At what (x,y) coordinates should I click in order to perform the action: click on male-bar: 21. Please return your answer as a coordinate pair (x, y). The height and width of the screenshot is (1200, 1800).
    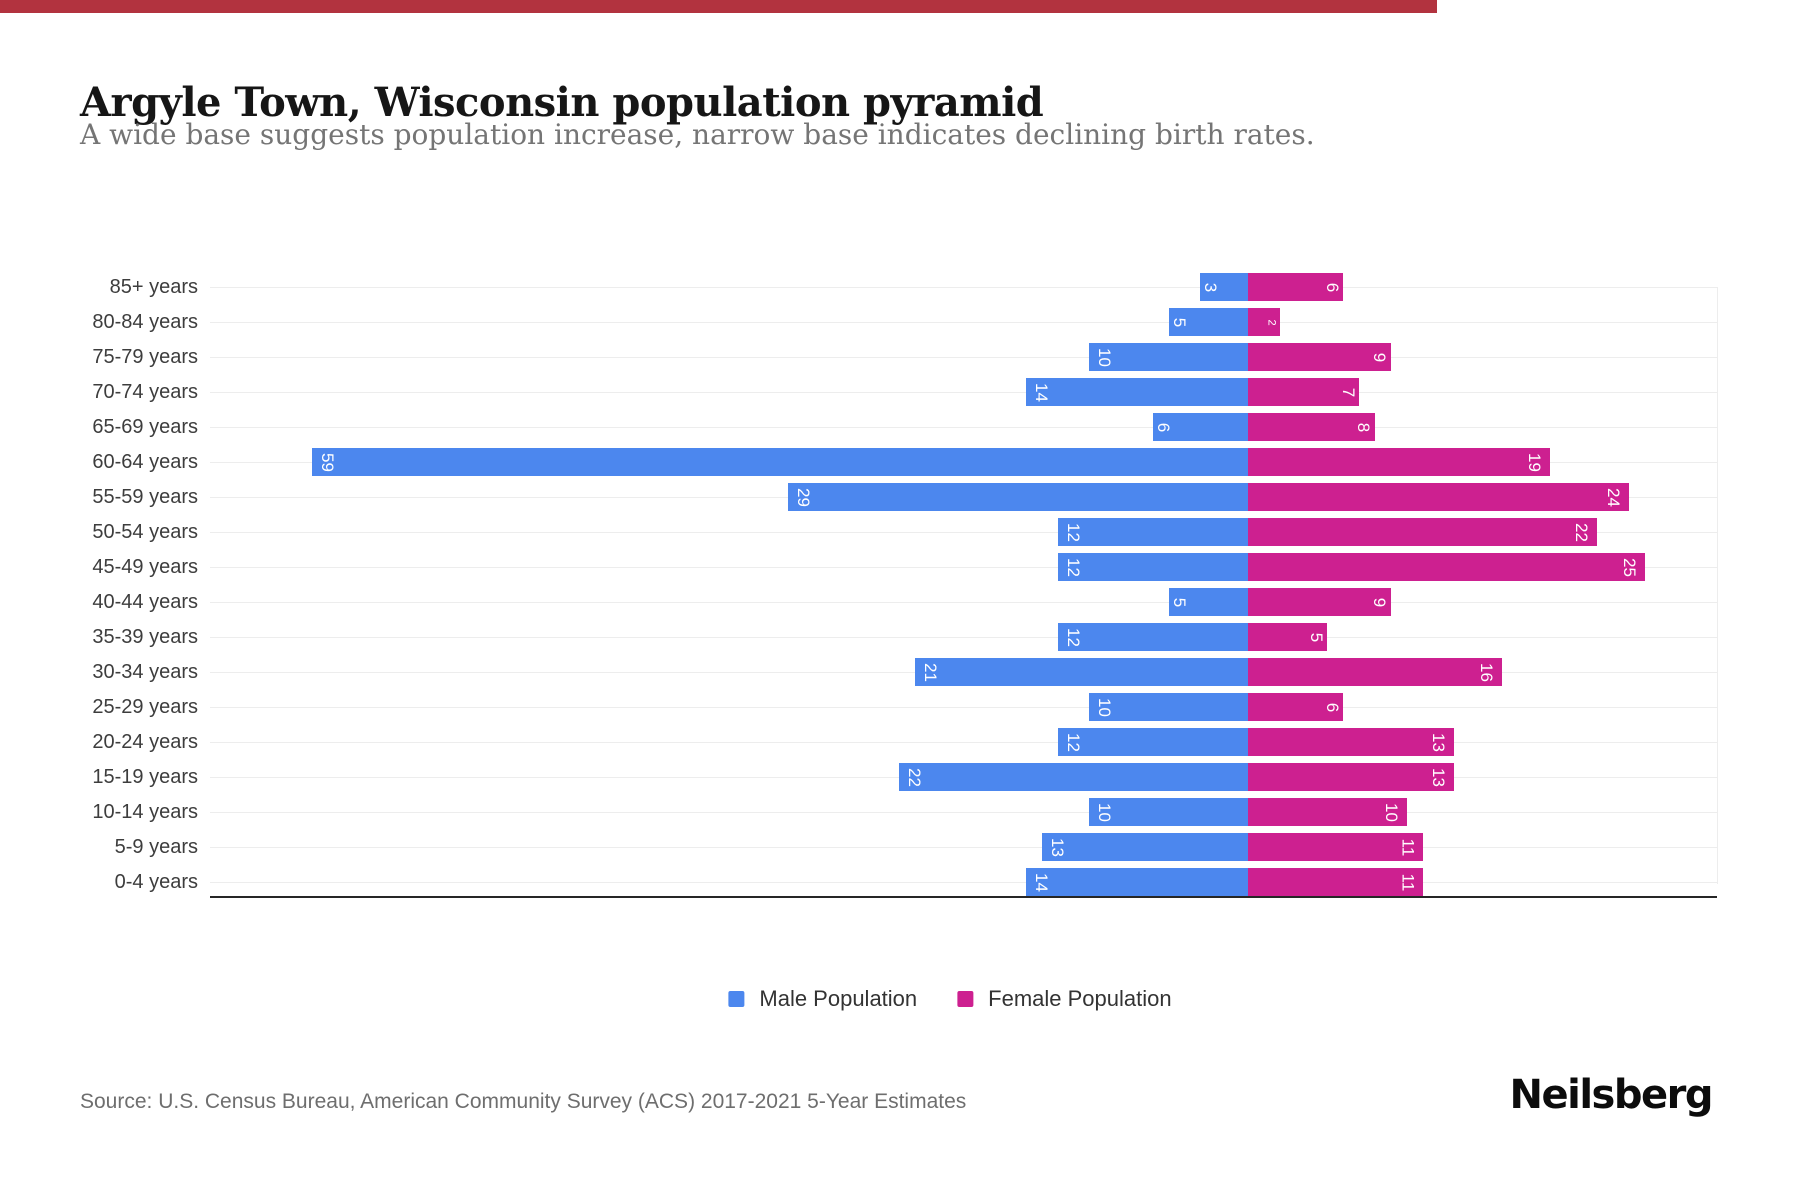
    Looking at the image, I should click on (1081, 672).